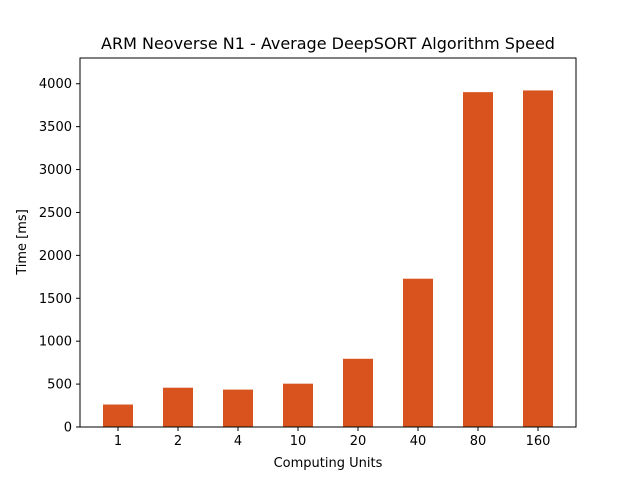 This screenshot has width=640, height=480. I want to click on y-axis-label: Time [ms], so click(22, 242).